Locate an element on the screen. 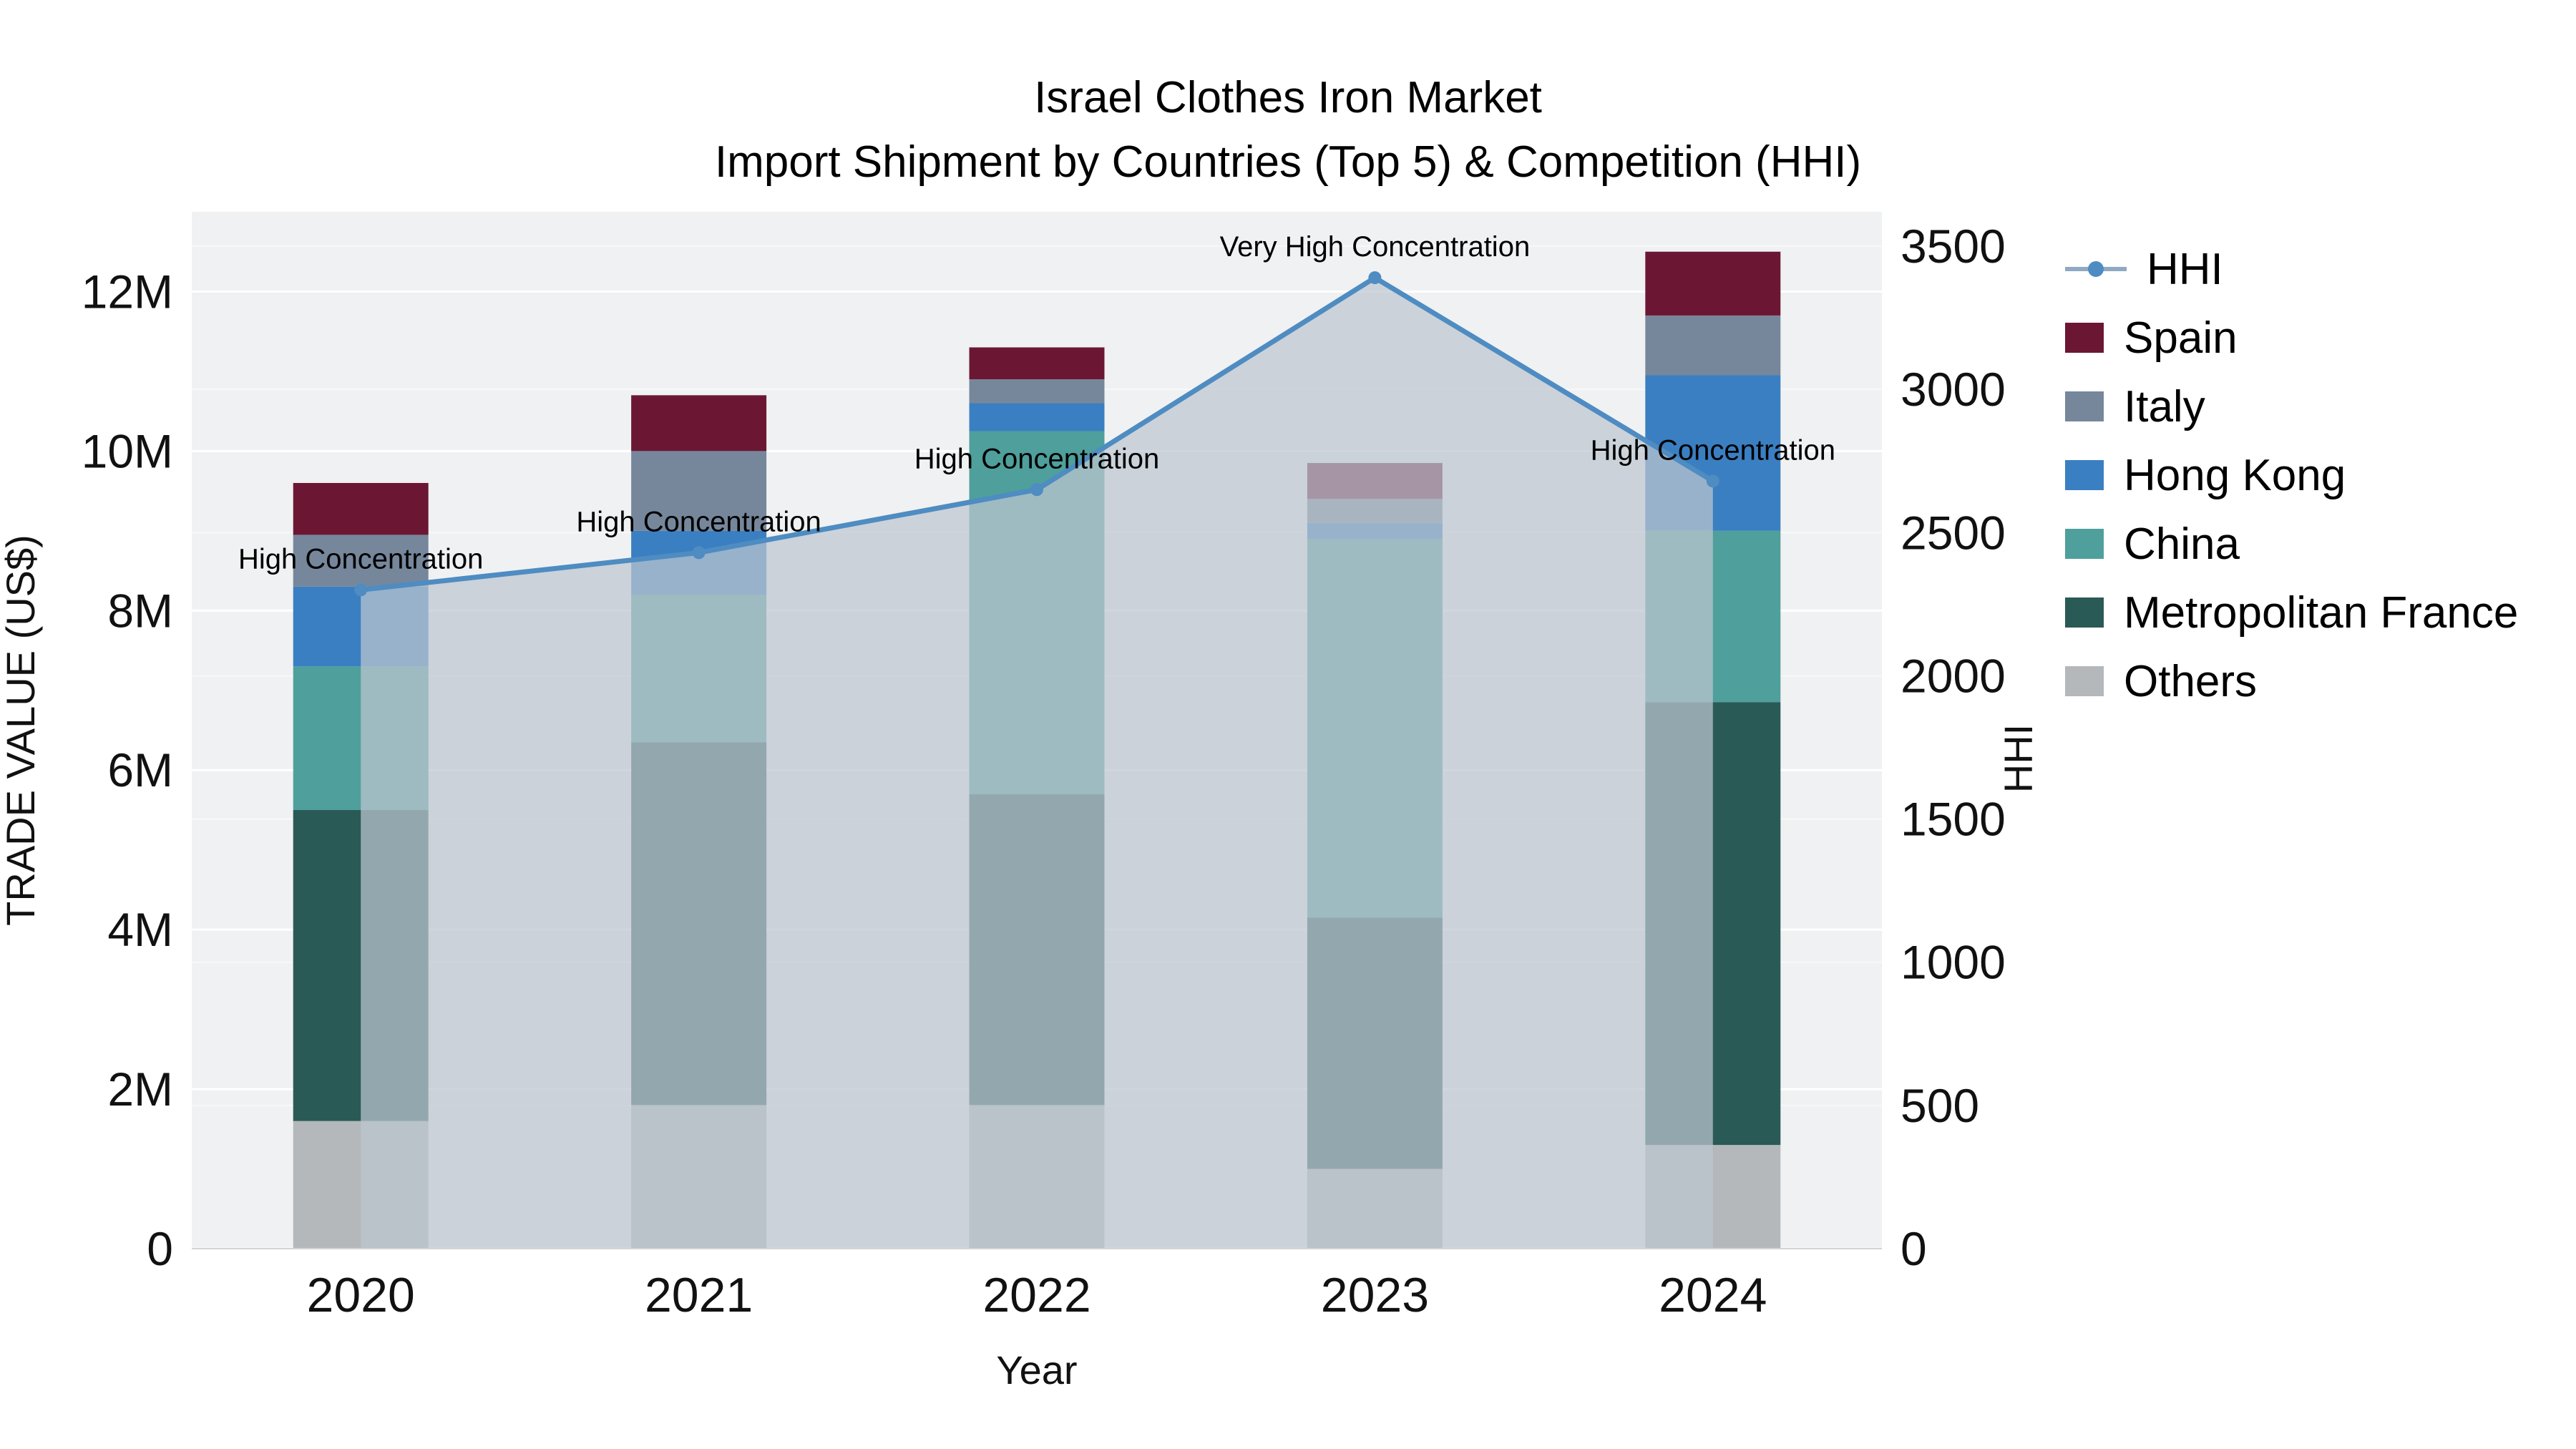  bar-segment-hong-kong-2022 is located at coordinates (1037, 417).